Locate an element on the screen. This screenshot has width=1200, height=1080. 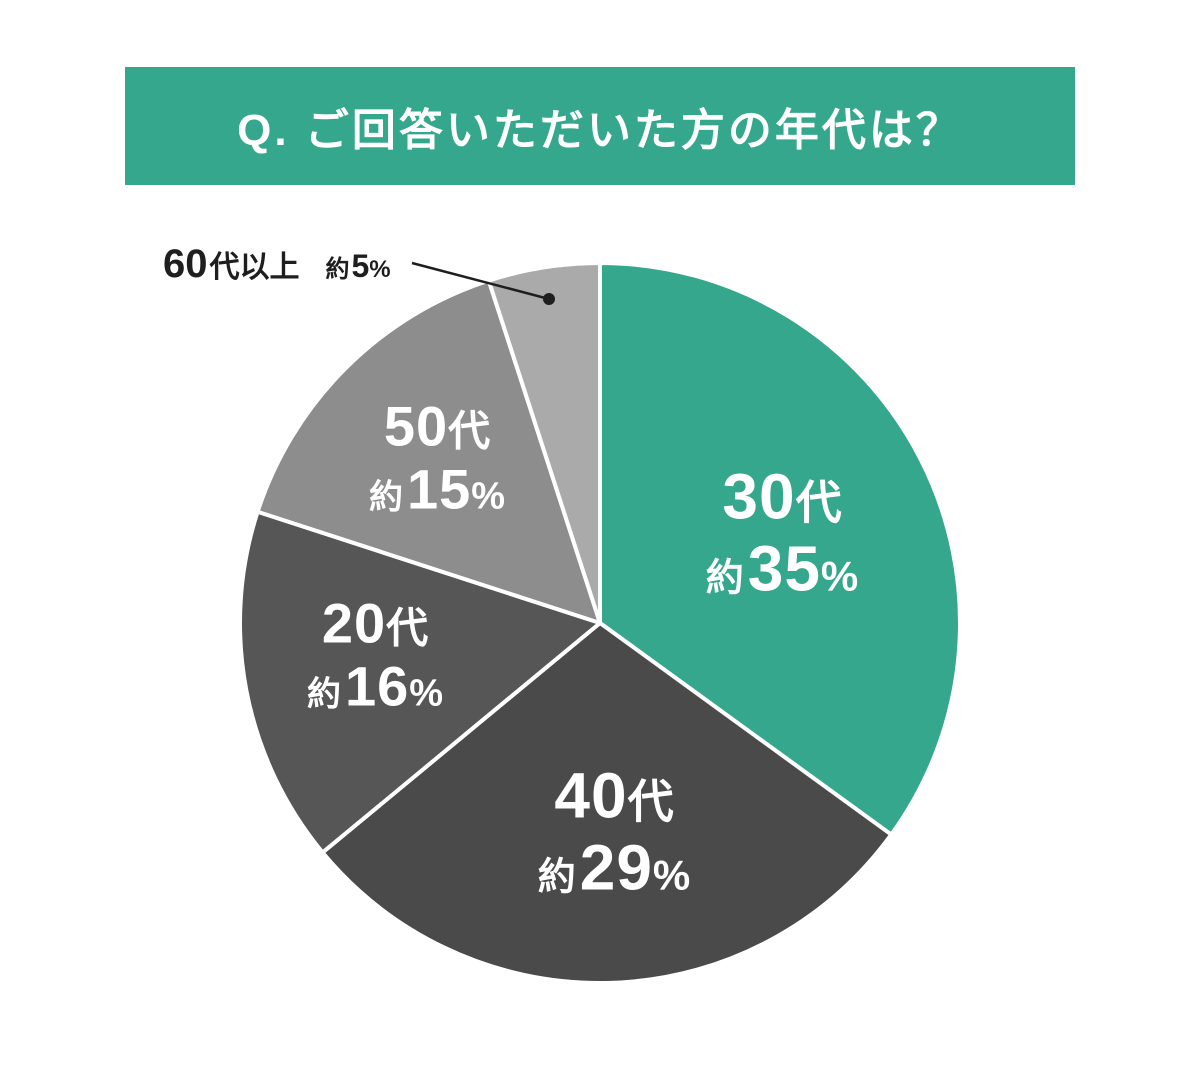
slice-value-number: 29 is located at coordinates (616, 867).